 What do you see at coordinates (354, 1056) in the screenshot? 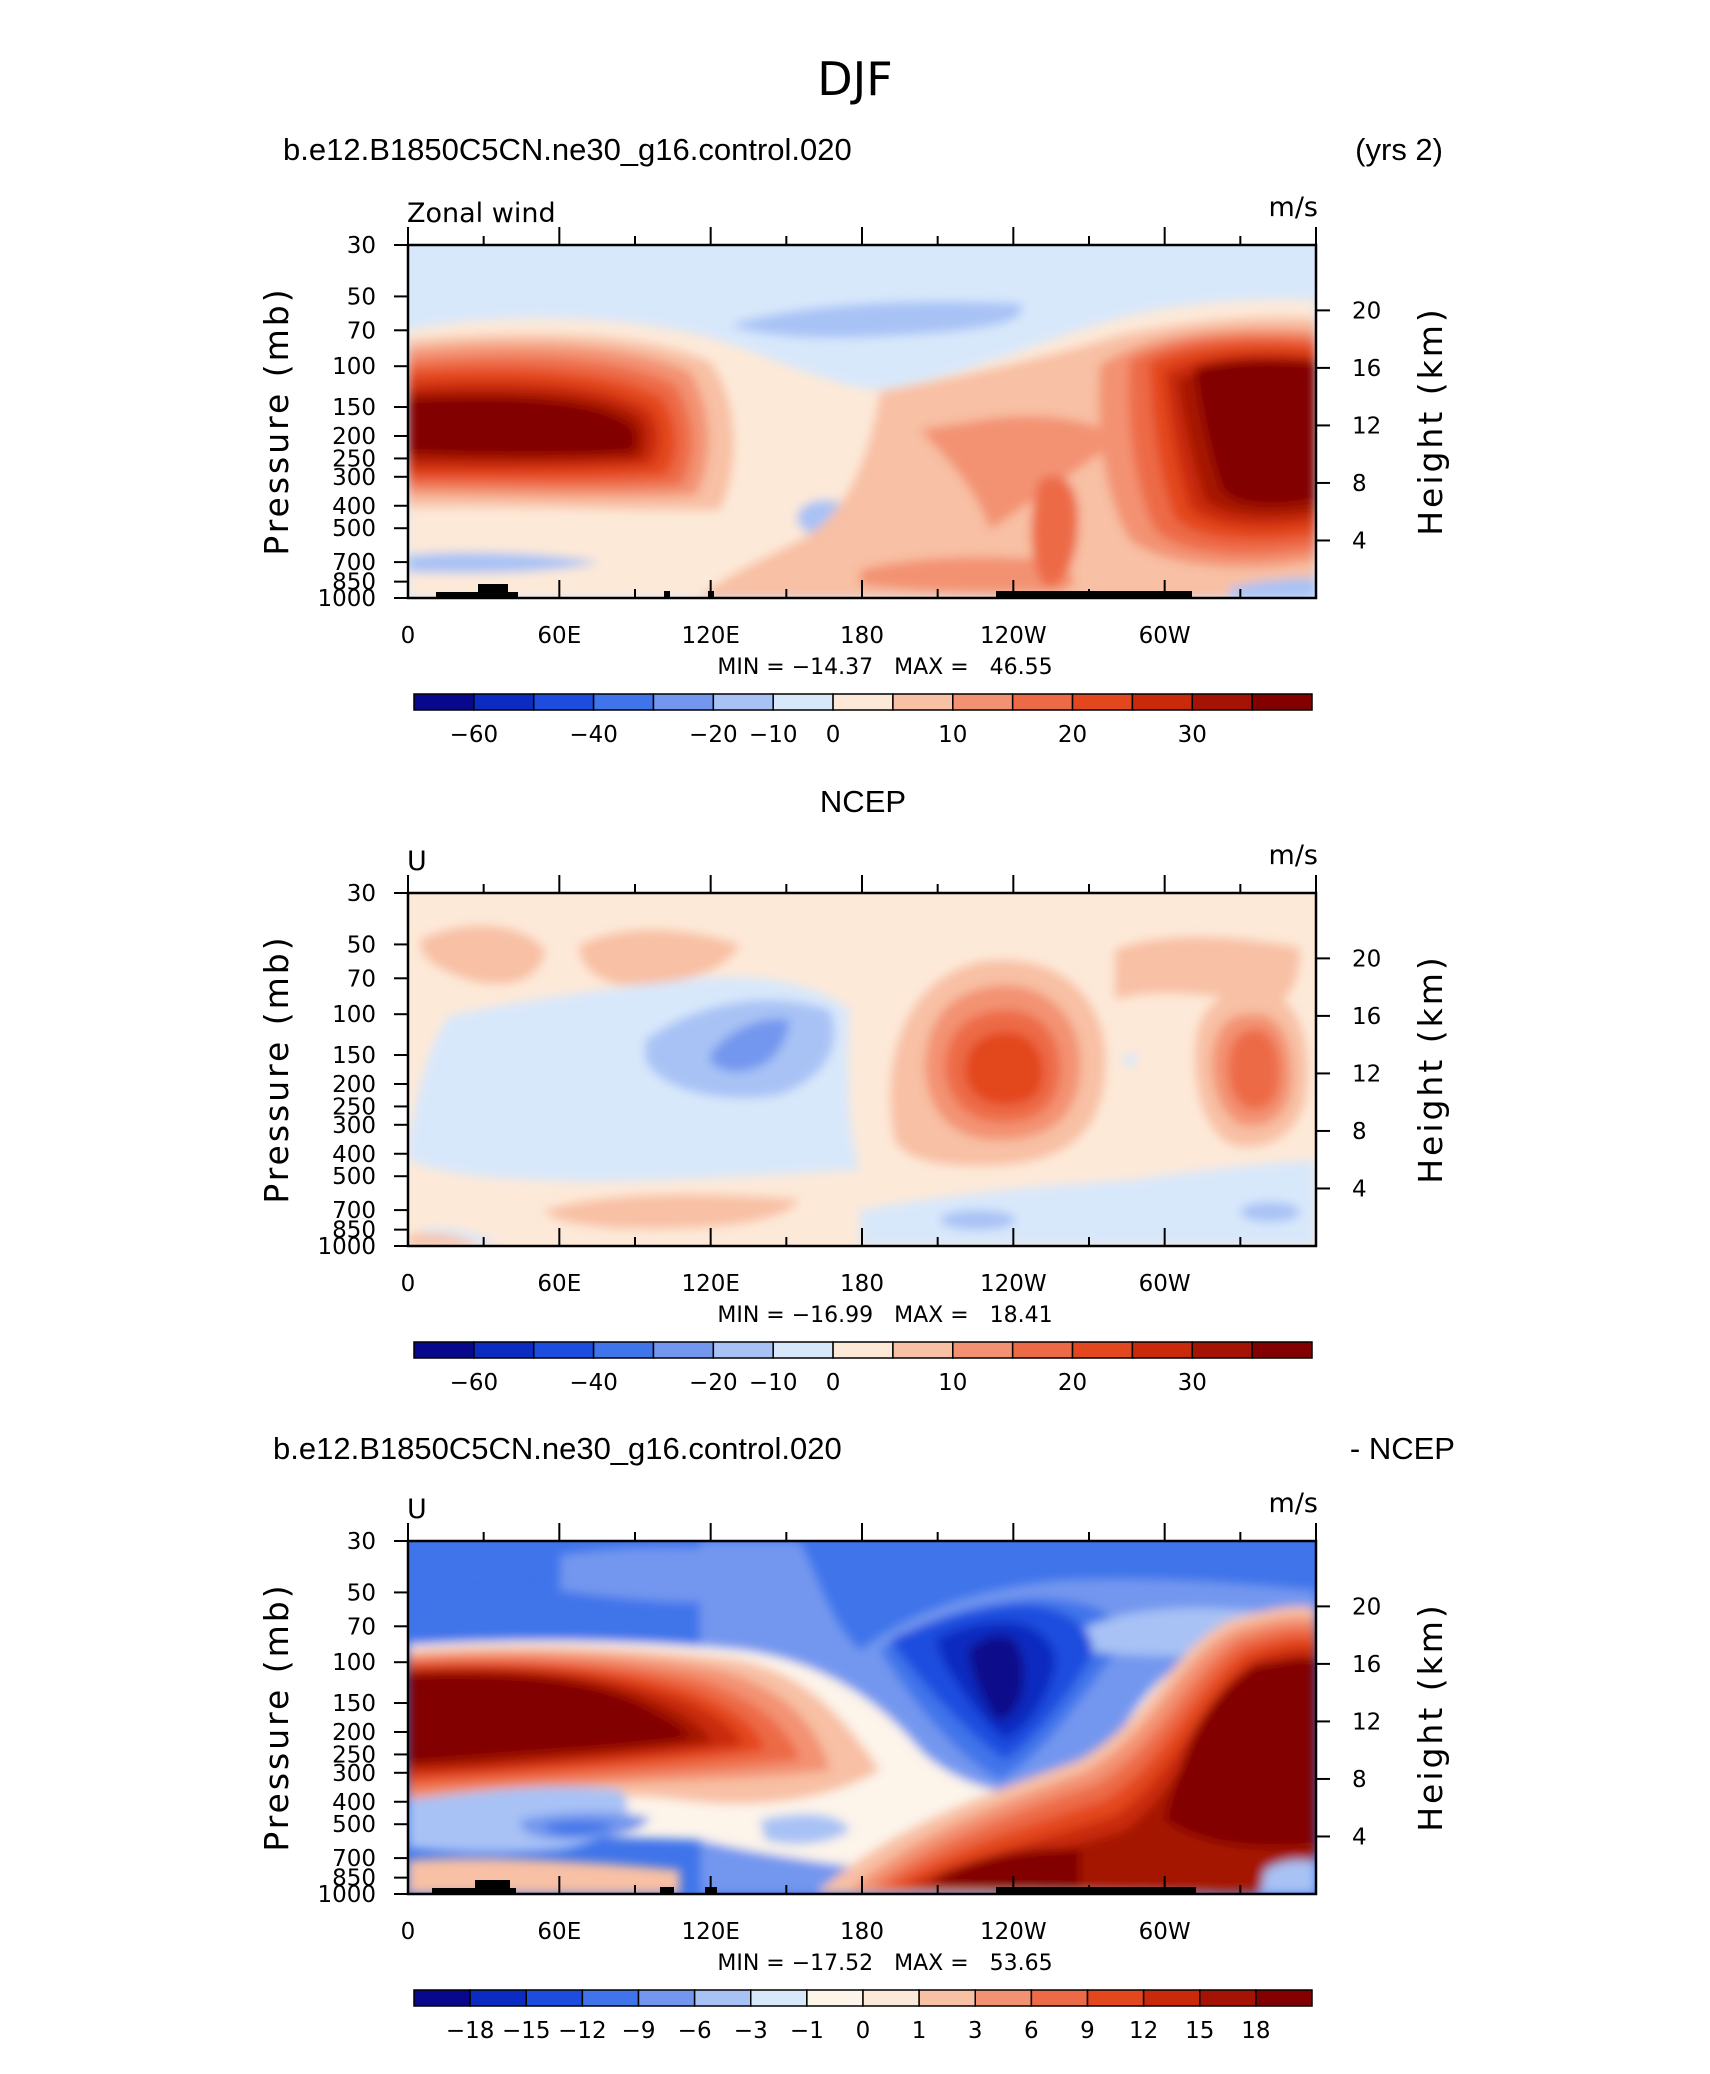
I see `y-tick-label: 150` at bounding box center [354, 1056].